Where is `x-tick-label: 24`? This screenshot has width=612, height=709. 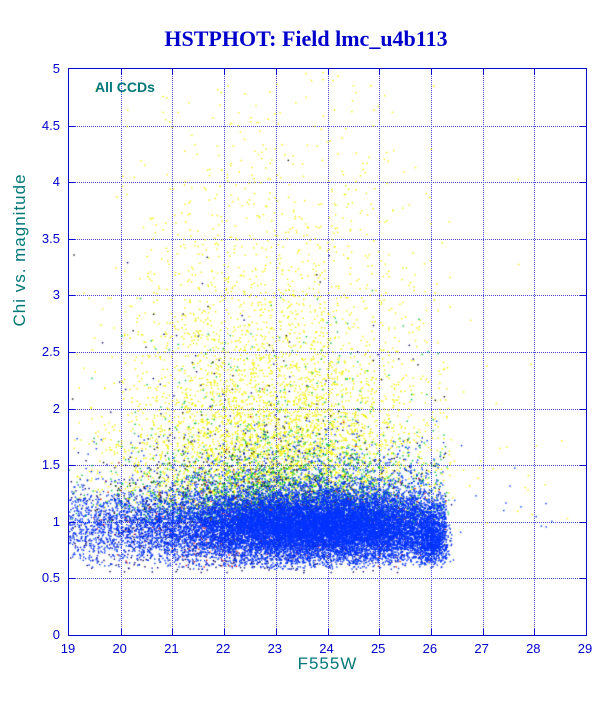
x-tick-label: 24 is located at coordinates (326, 648).